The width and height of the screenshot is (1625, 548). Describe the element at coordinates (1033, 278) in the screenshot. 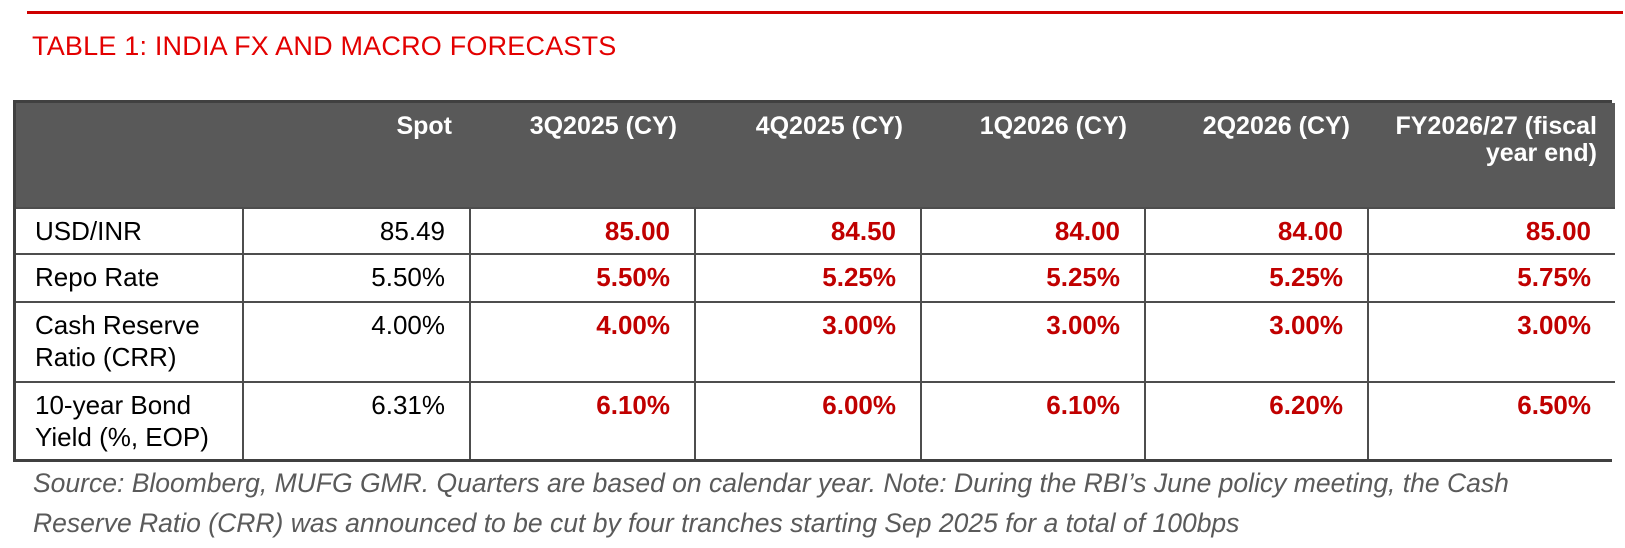

I see `forecast-1q2026: 5.25%` at that location.